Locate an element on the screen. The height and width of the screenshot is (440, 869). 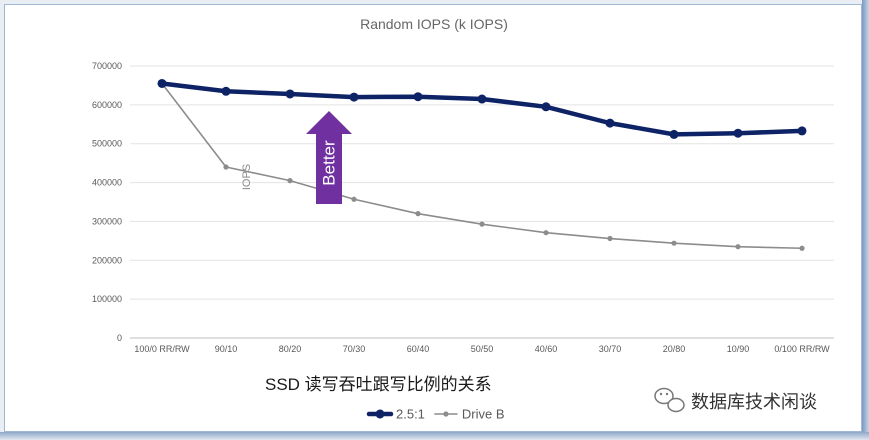
y-tick-label: 200000 is located at coordinates (107, 260).